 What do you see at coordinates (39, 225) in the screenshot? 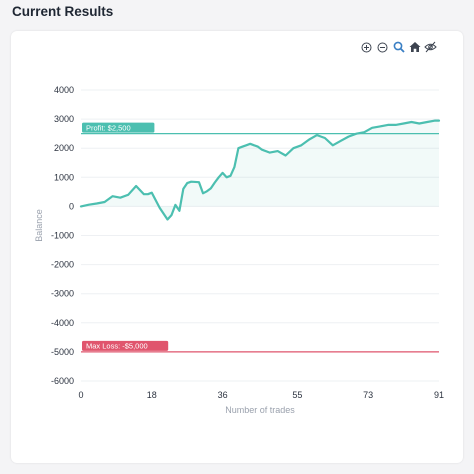
I see `y-axis-title: Balance` at bounding box center [39, 225].